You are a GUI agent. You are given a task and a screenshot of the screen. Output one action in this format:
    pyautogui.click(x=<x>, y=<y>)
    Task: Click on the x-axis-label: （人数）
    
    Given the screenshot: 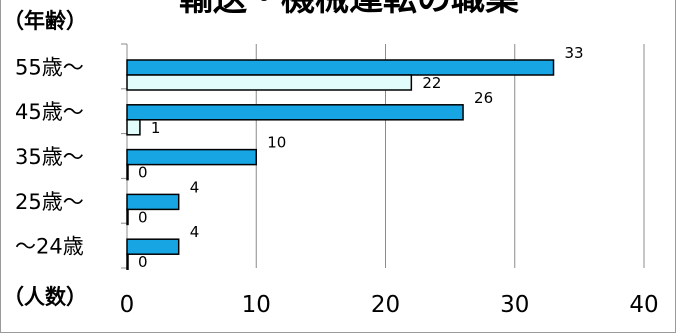 What is the action you would take?
    pyautogui.click(x=45, y=297)
    